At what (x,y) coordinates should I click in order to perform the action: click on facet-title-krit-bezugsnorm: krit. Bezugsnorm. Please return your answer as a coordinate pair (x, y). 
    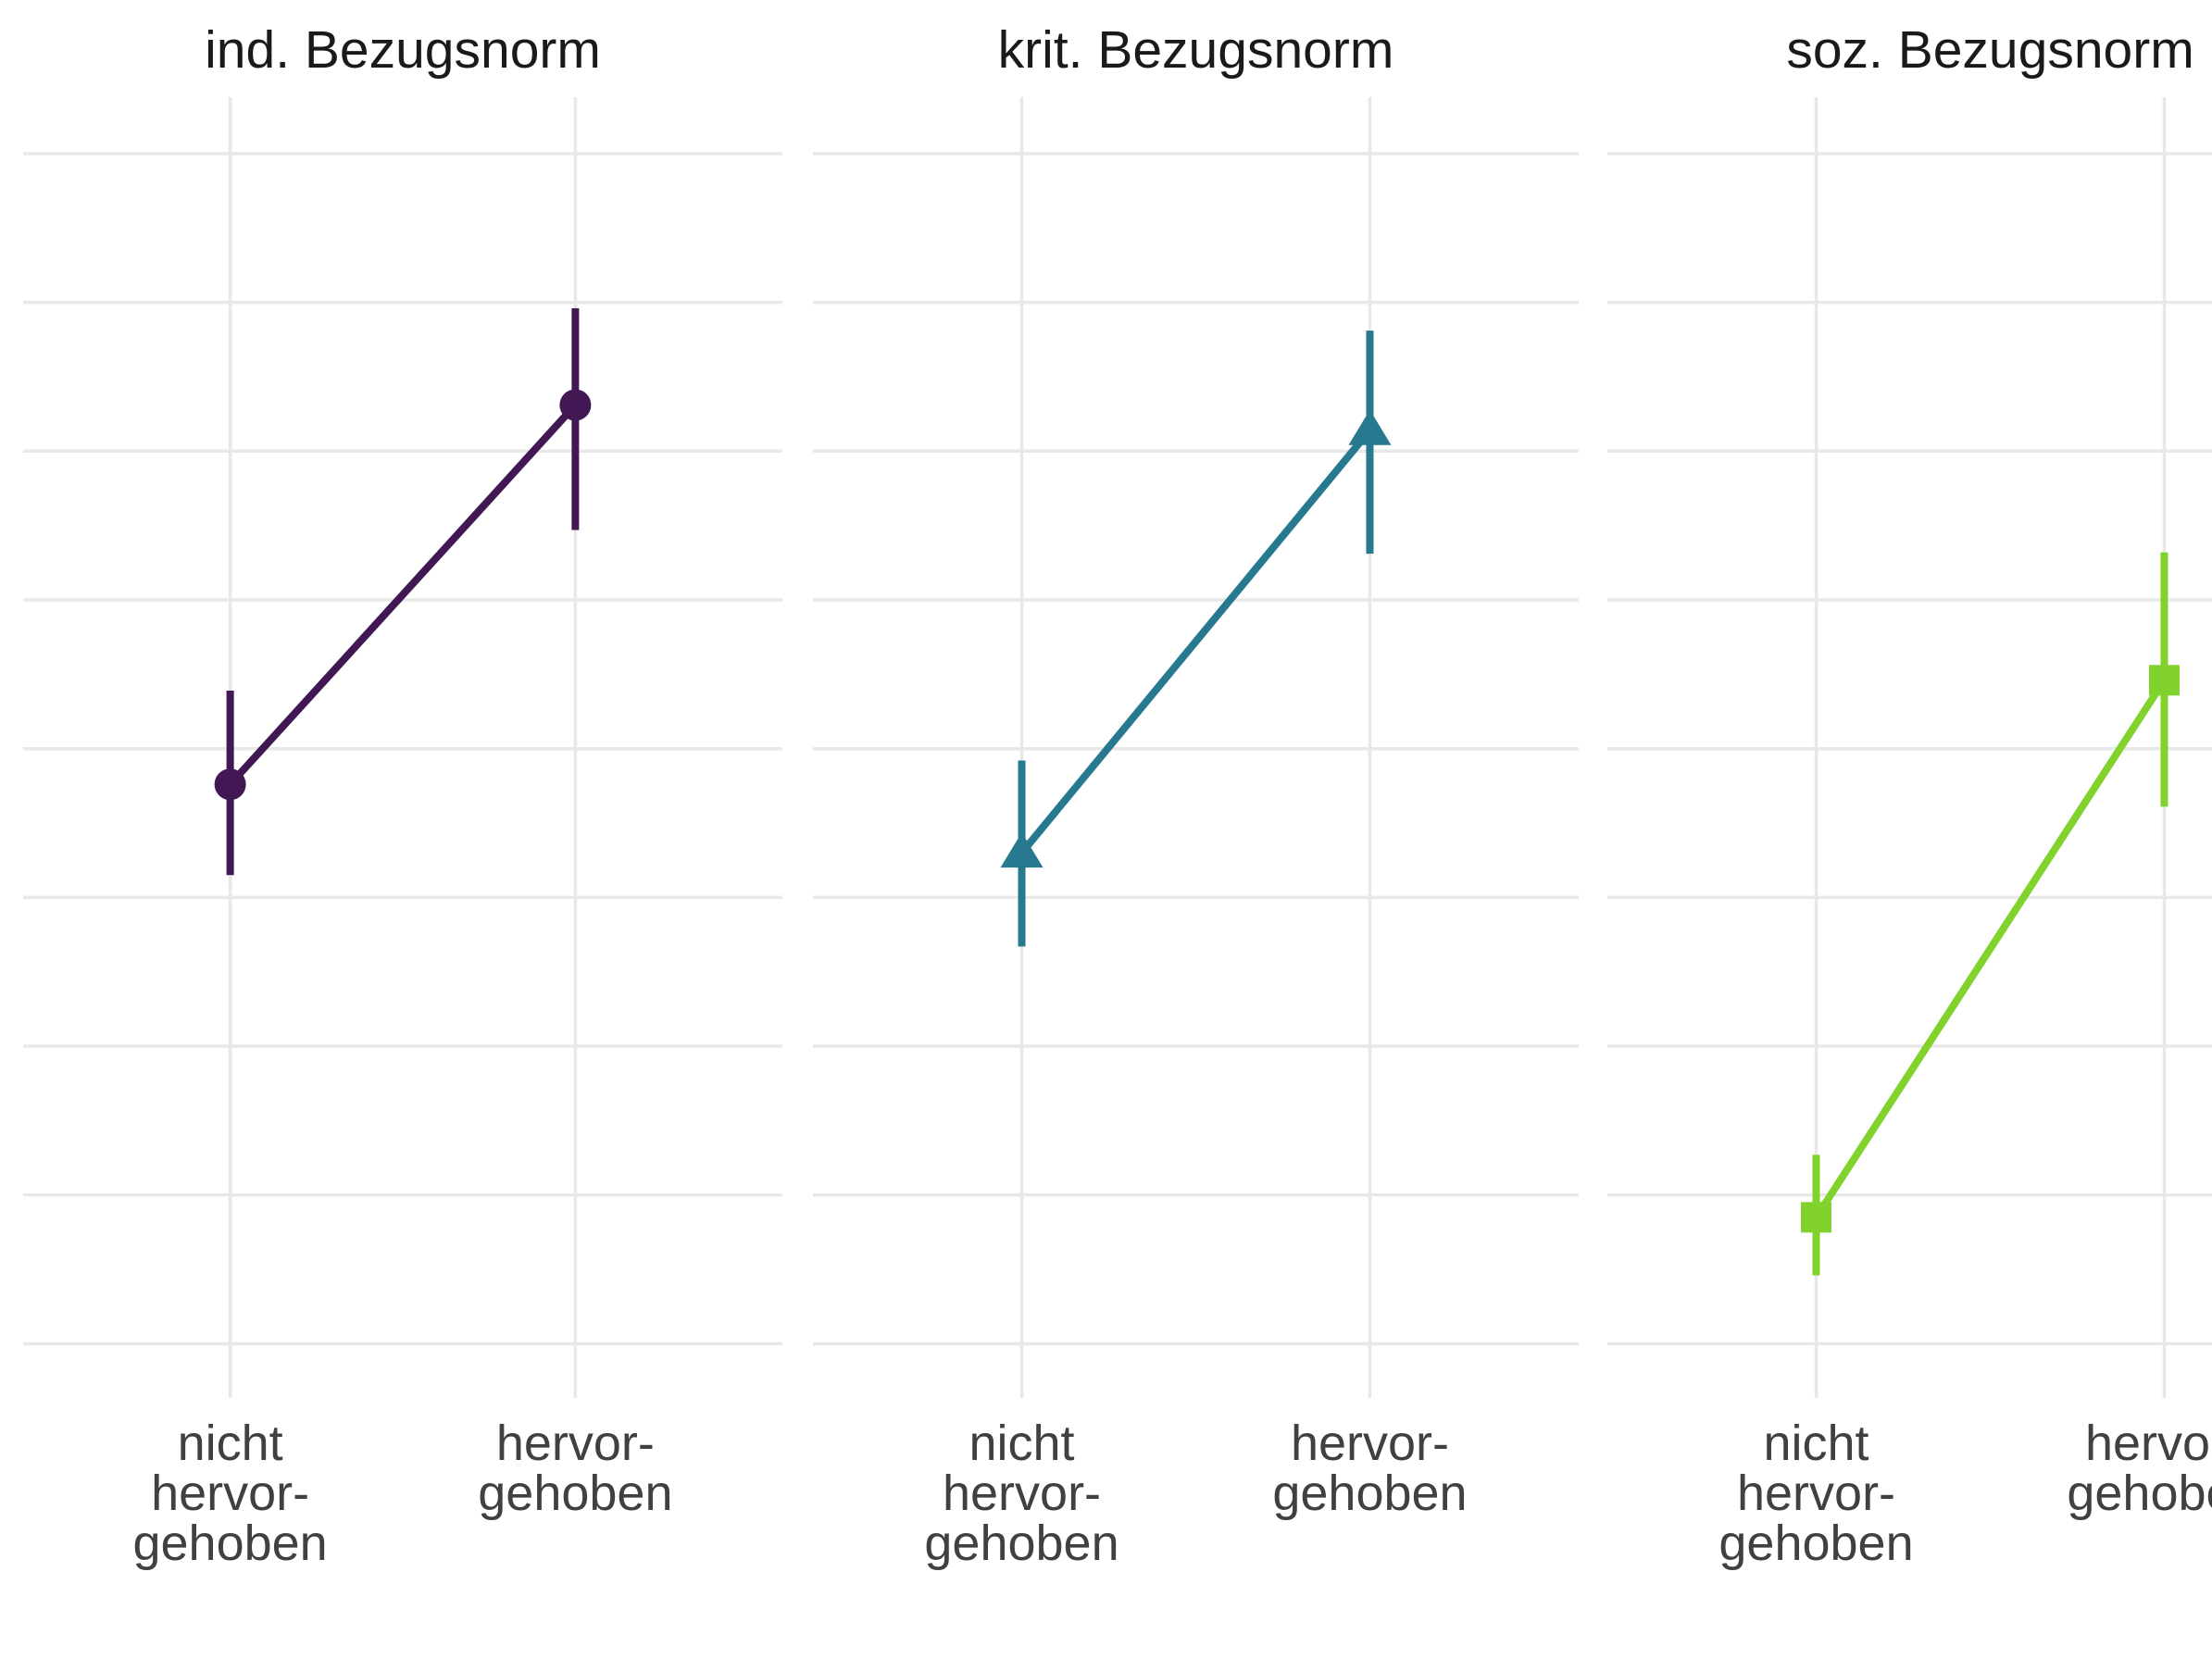
    Looking at the image, I should click on (1195, 50).